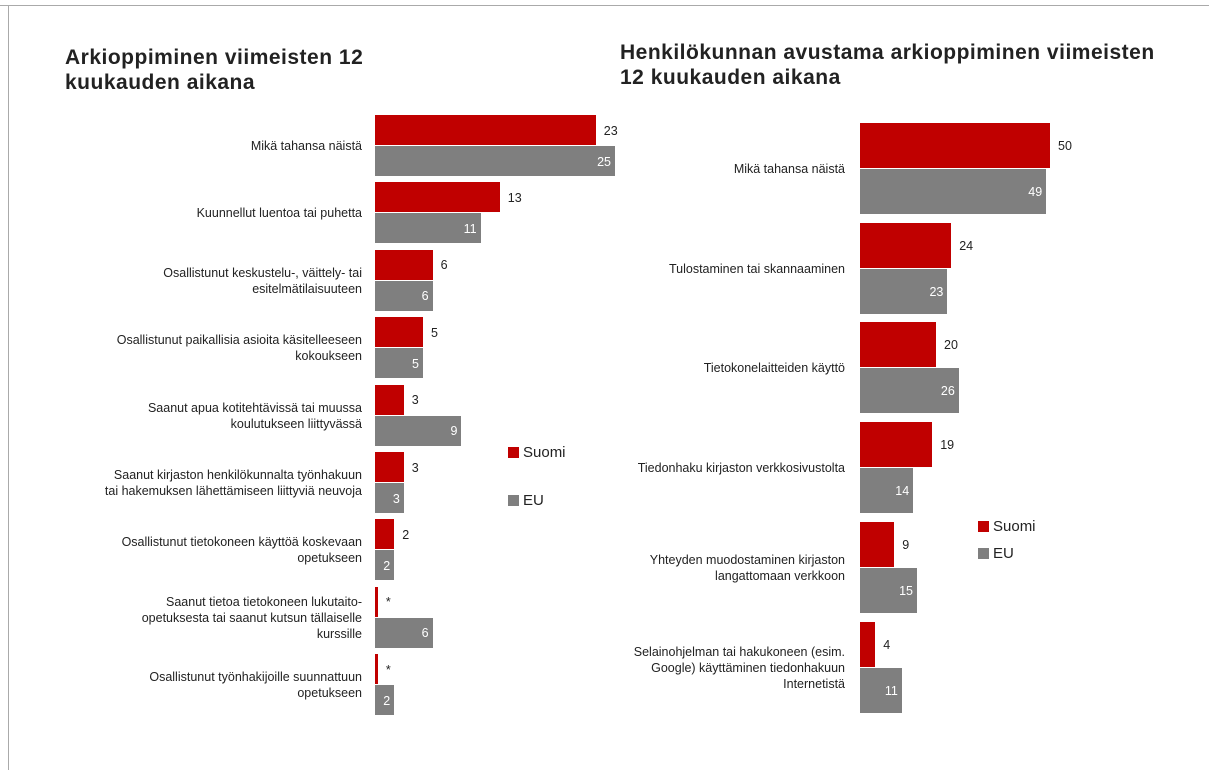  What do you see at coordinates (951, 345) in the screenshot?
I see `value-label: 20` at bounding box center [951, 345].